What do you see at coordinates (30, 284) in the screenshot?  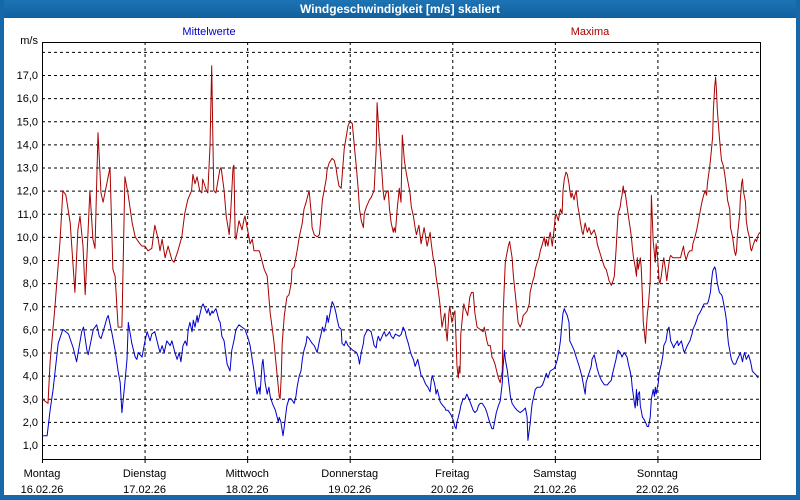 I see `y-tick-label: 8,0` at bounding box center [30, 284].